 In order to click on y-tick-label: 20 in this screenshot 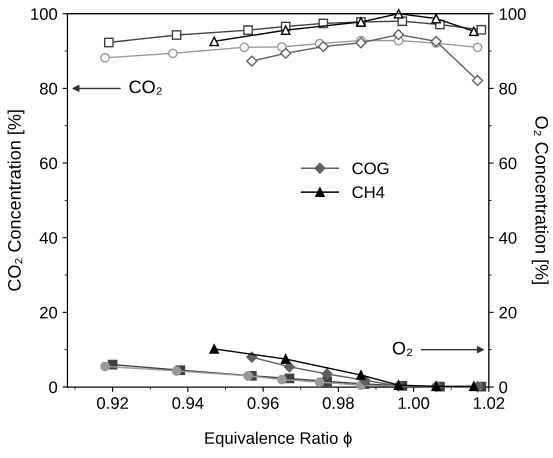, I will do `click(49, 312)`.